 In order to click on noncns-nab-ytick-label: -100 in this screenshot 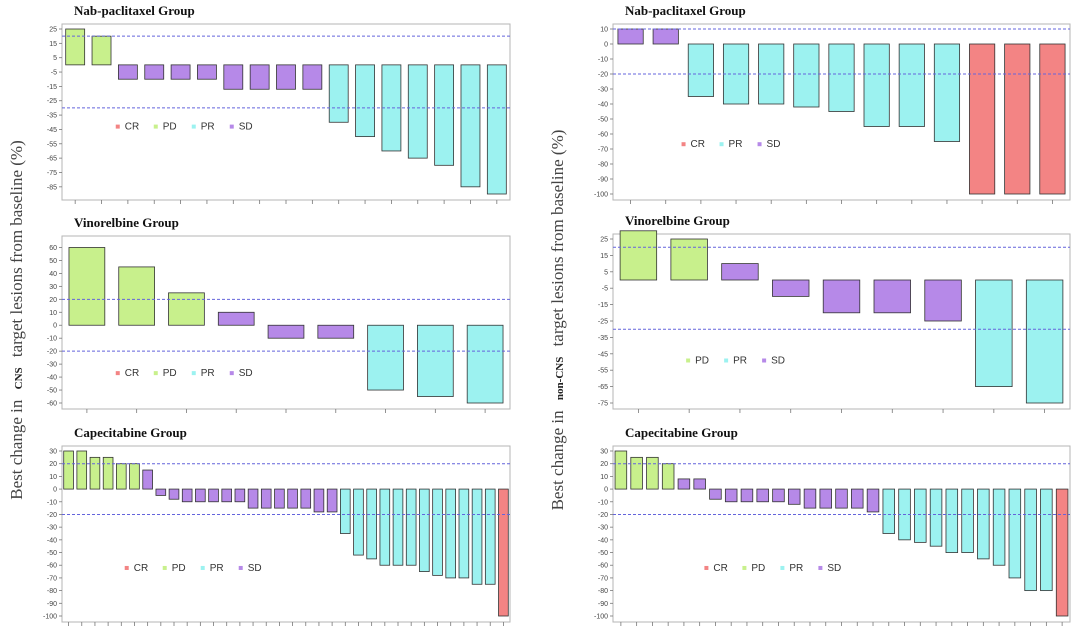, I will do `click(601, 195)`.